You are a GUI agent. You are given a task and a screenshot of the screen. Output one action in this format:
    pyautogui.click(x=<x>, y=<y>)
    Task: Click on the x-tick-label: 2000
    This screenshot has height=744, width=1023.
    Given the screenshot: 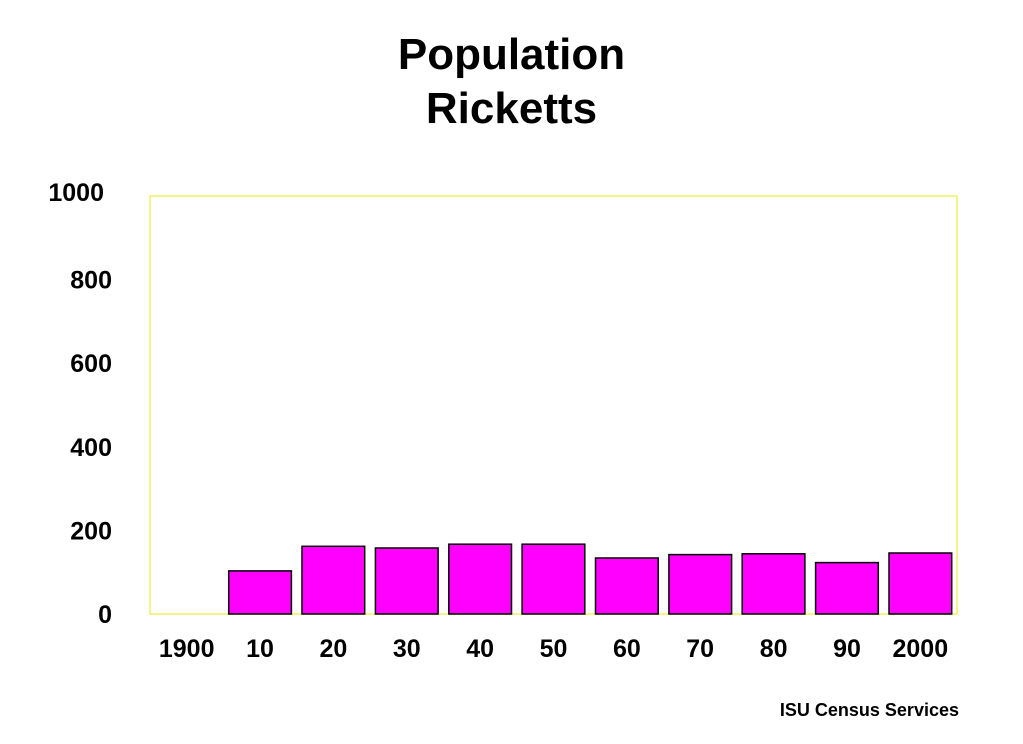 What is the action you would take?
    pyautogui.click(x=920, y=649)
    